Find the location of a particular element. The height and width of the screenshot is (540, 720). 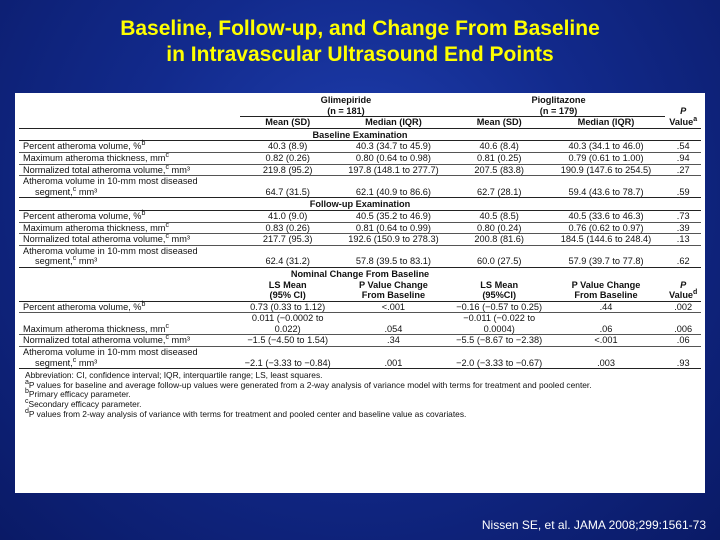

footnote: cSecondary efficacy parameter. is located at coordinates (83, 404).